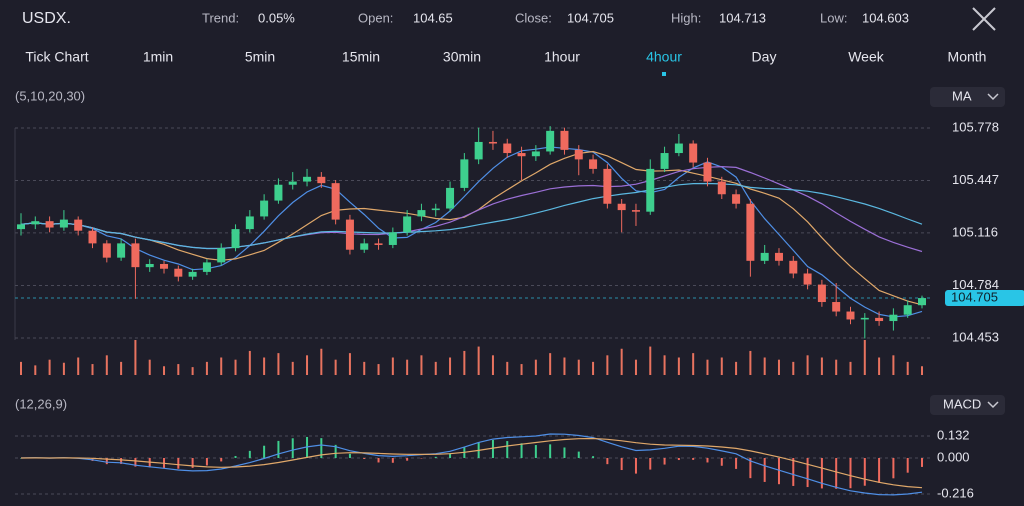  Describe the element at coordinates (433, 17) in the screenshot. I see `stat-value: 104.65` at that location.